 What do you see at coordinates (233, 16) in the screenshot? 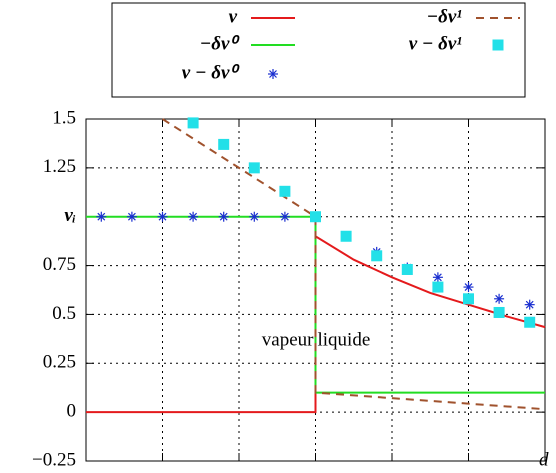
I see `legend-label: v` at bounding box center [233, 16].